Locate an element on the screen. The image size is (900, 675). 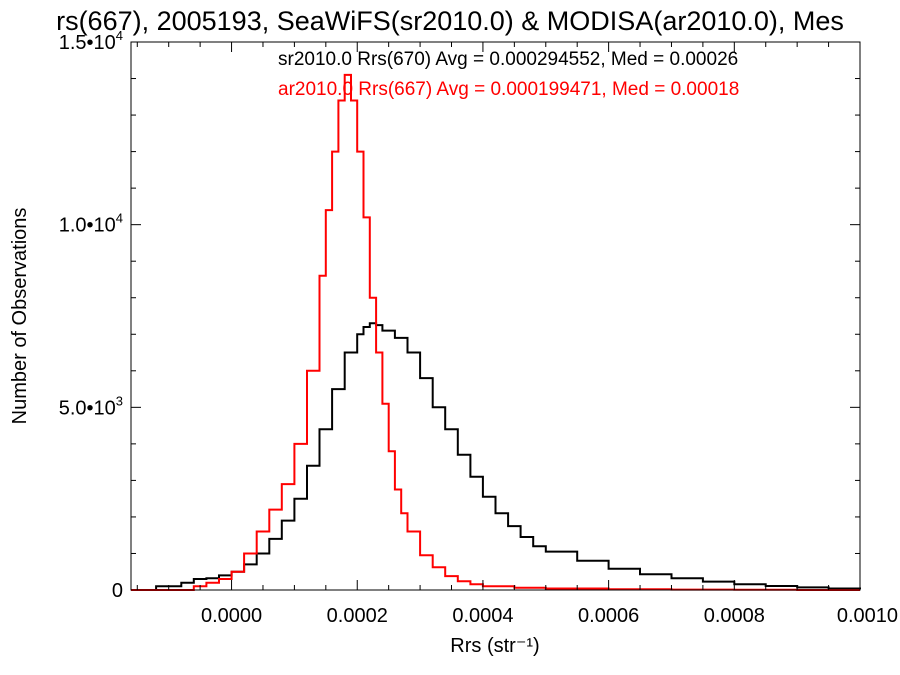
x-tick-label: 0.0008 is located at coordinates (734, 616).